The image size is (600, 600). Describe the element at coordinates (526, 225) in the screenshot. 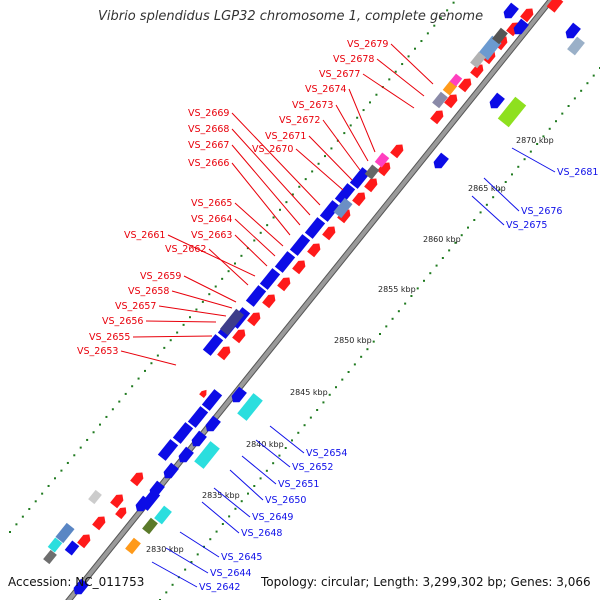

I see `reverse-gene-label: VS_2675` at that location.